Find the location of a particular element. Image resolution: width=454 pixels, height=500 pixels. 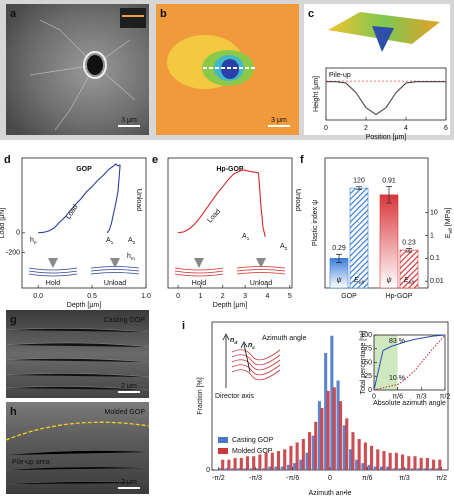

schematic-label: Azimuth angle is located at coordinates (284, 338).